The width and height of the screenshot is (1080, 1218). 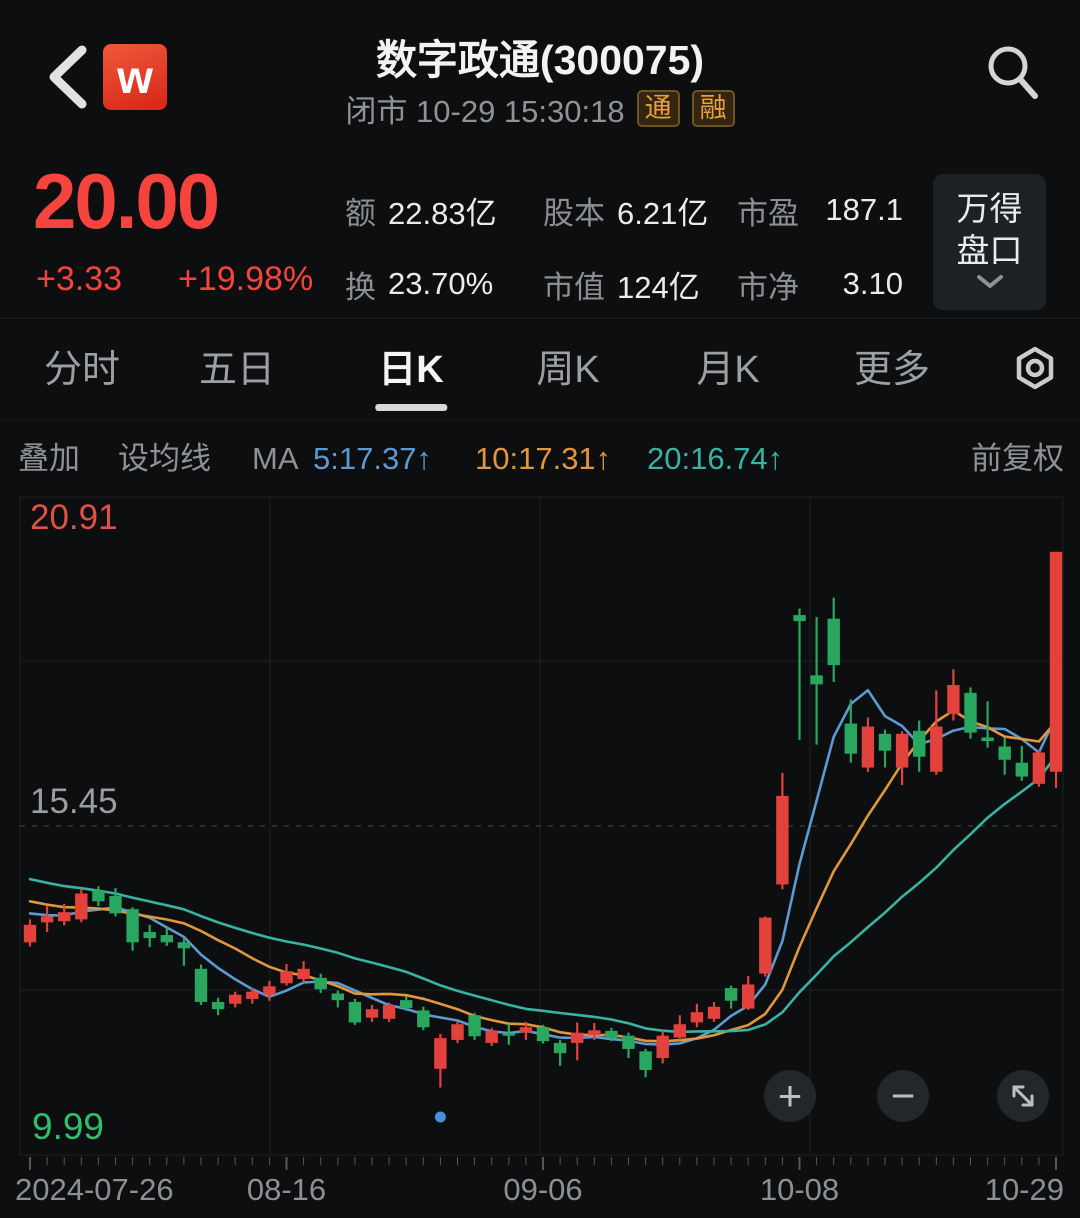 What do you see at coordinates (79, 279) in the screenshot?
I see `price-change: +3.33` at bounding box center [79, 279].